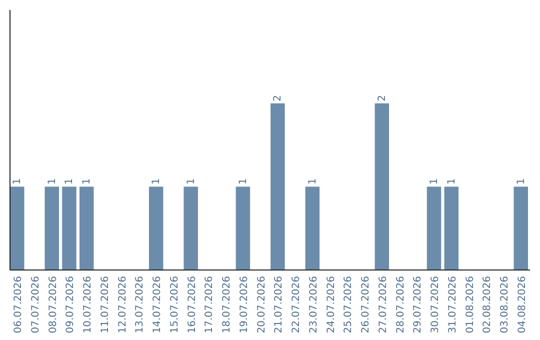 This screenshot has width=540, height=340. What do you see at coordinates (105, 305) in the screenshot?
I see `x-tick-label: 11.07.2026` at bounding box center [105, 305].